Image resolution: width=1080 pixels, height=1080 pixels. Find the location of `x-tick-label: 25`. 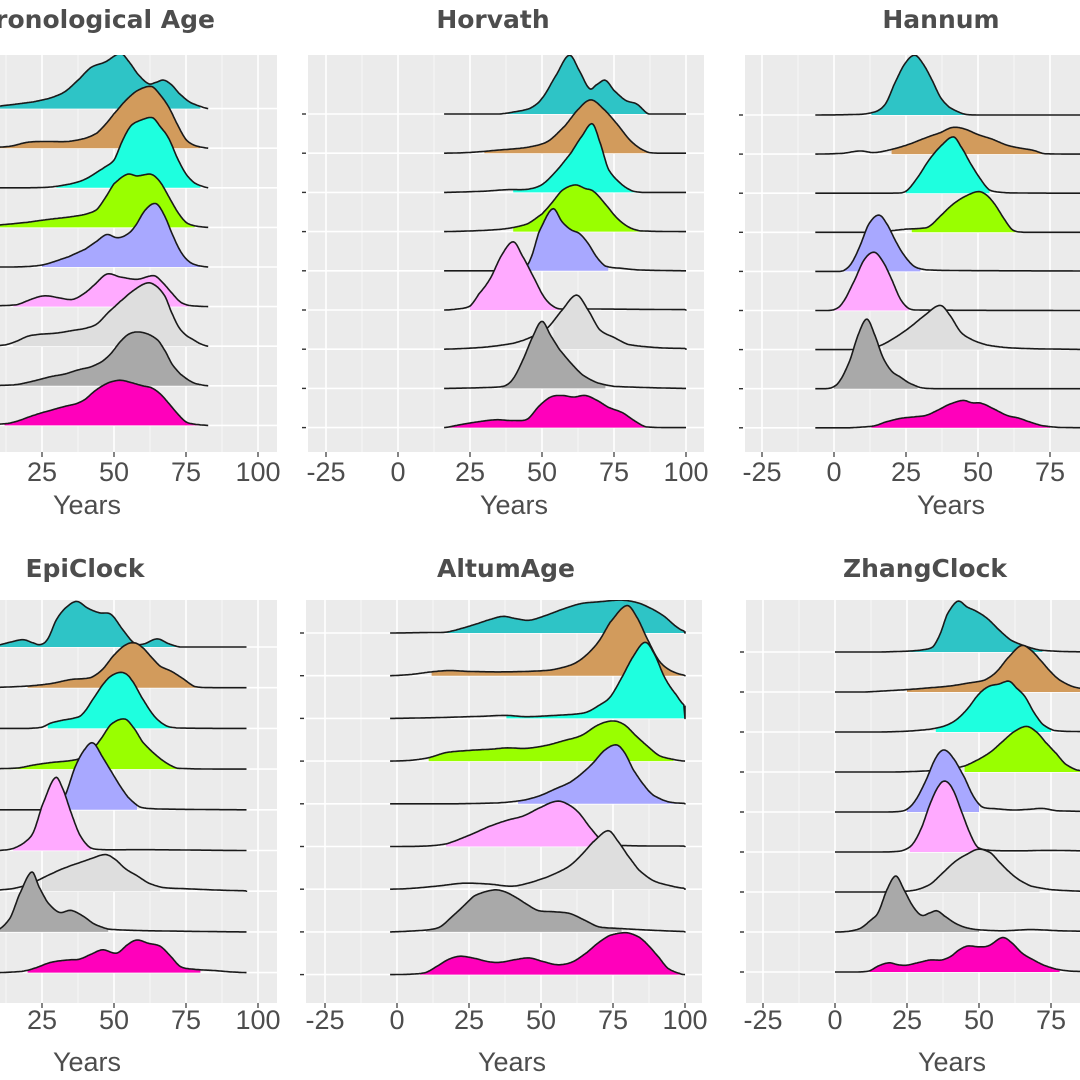

x-tick-label: 25 is located at coordinates (469, 1020).